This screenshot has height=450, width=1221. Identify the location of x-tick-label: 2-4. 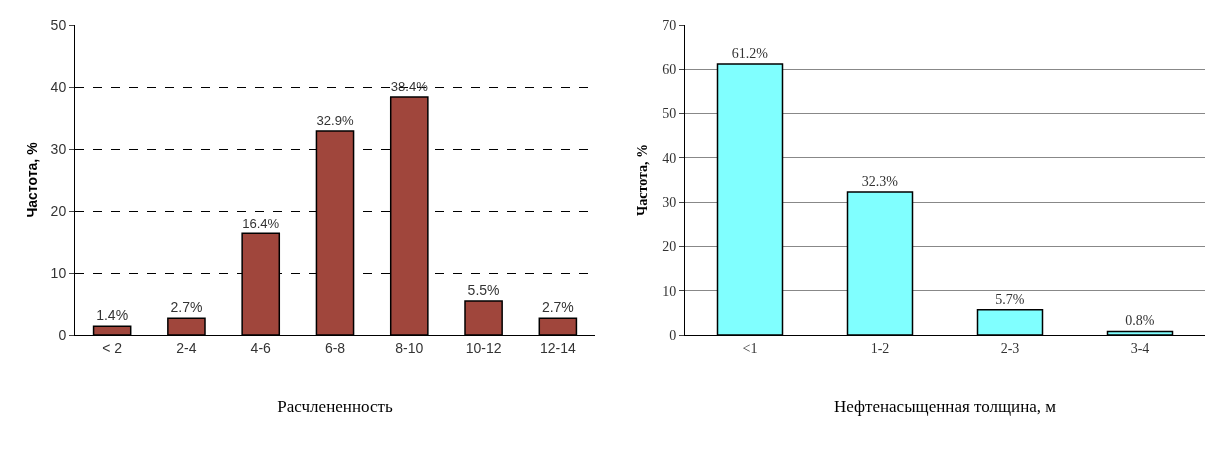
(186, 347).